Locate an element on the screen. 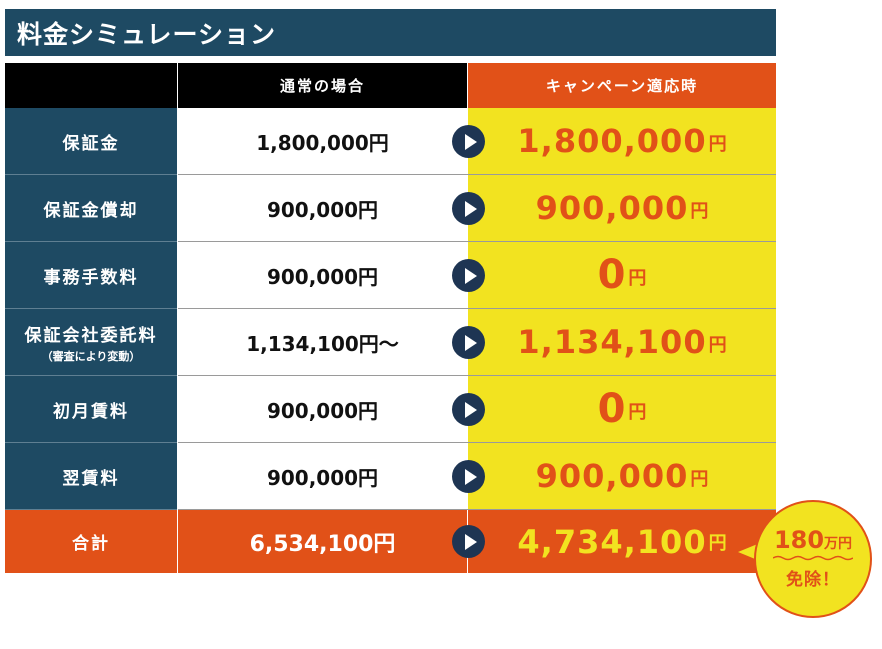  badge-amount: 180 is located at coordinates (799, 540).